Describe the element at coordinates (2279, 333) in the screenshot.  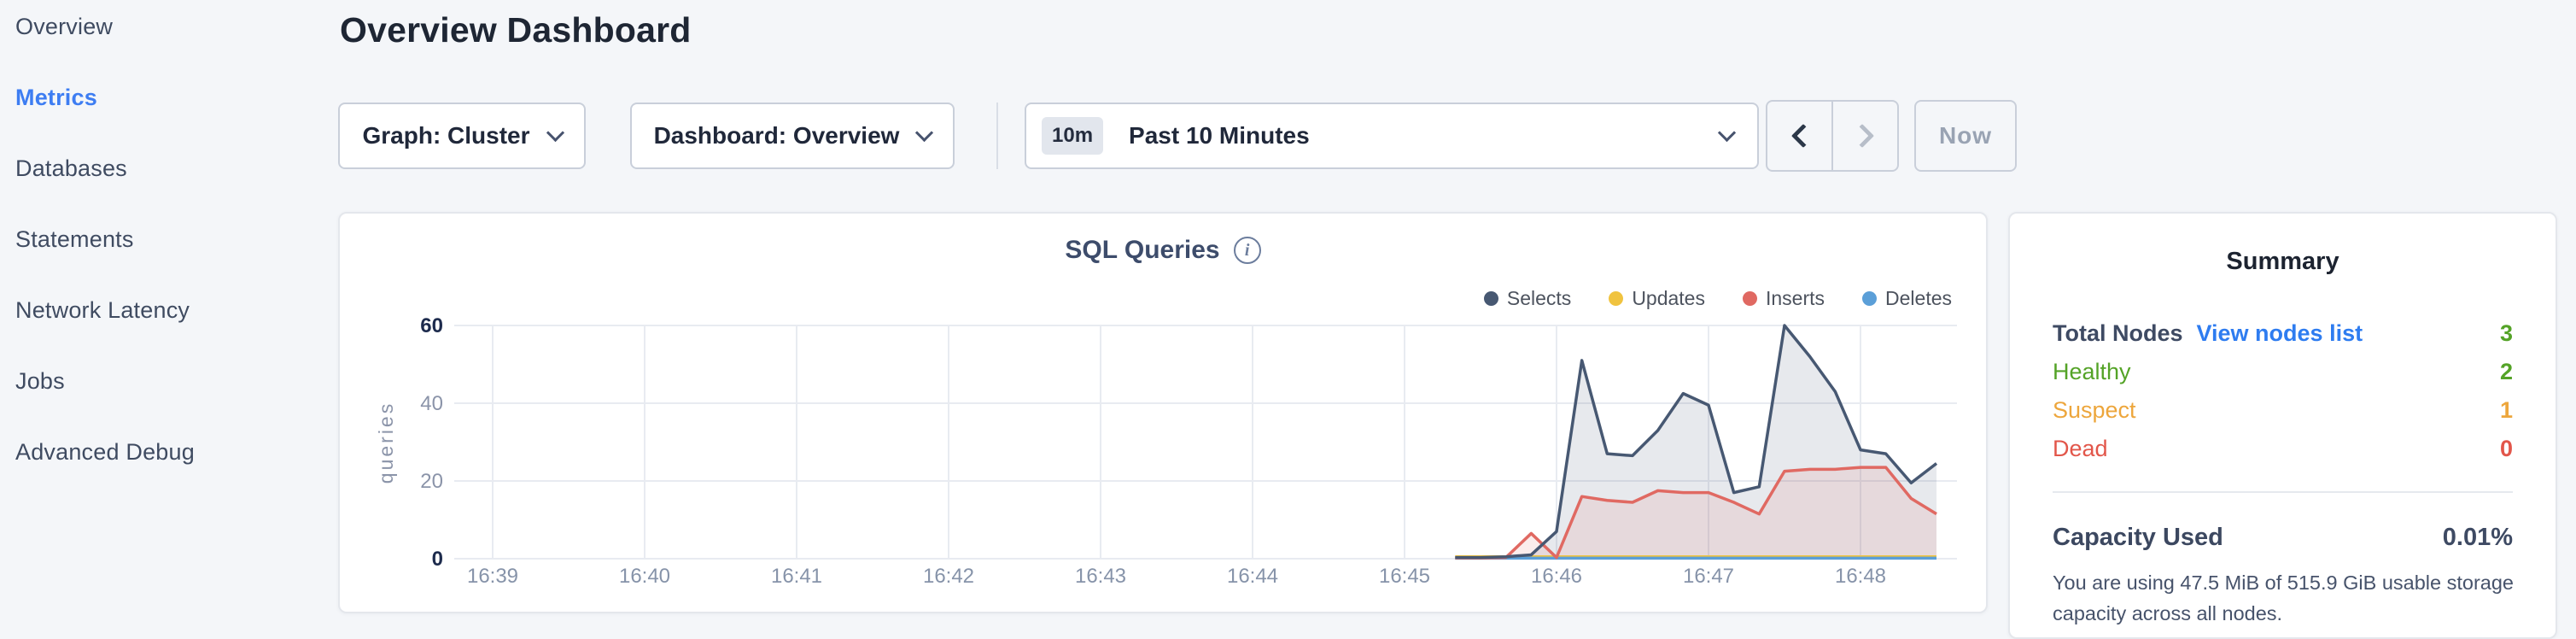
I see `view-nodes-list-link: View nodes list` at that location.